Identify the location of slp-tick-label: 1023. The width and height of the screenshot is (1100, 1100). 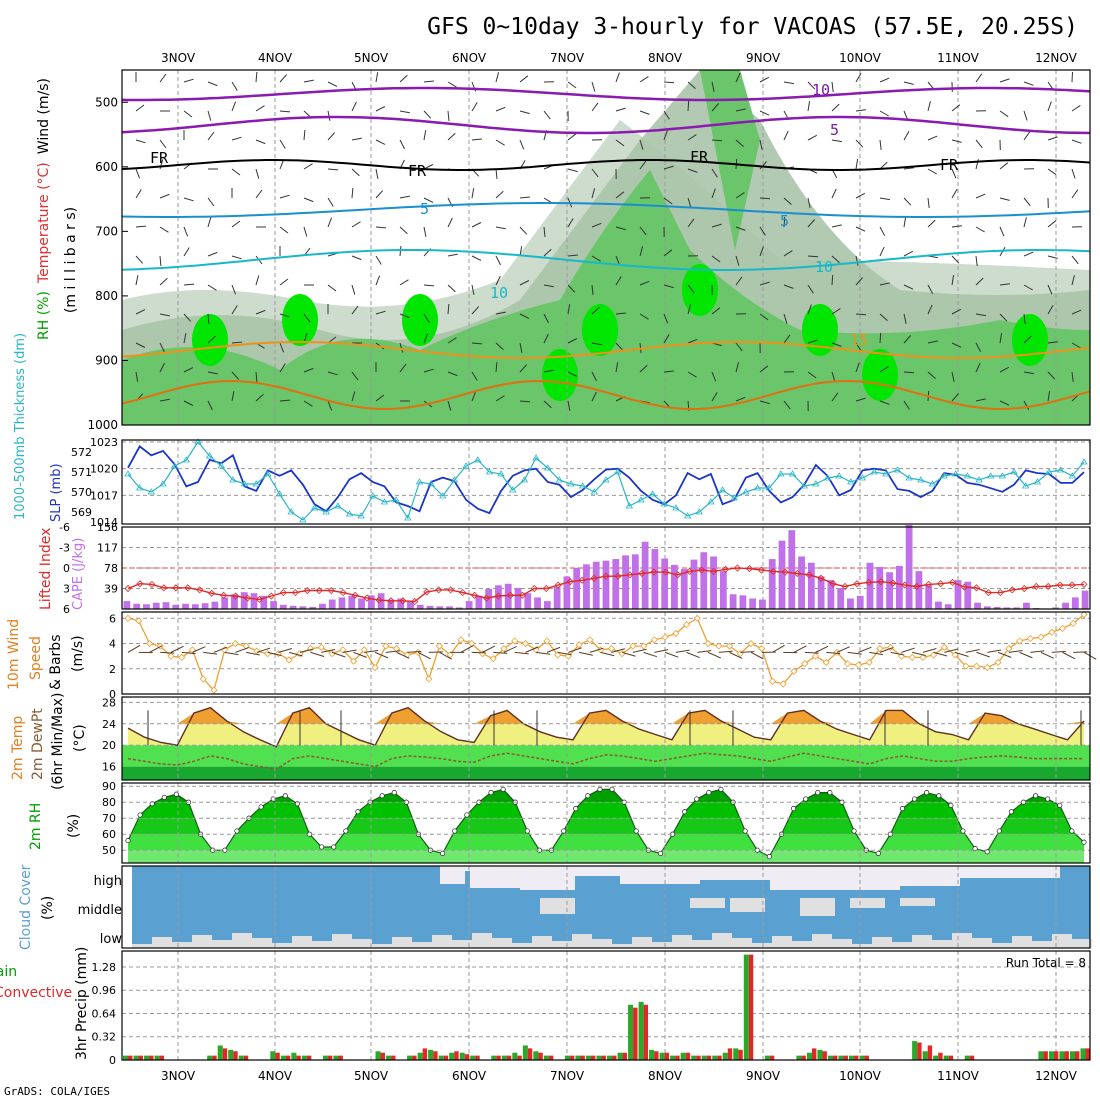
(104, 442).